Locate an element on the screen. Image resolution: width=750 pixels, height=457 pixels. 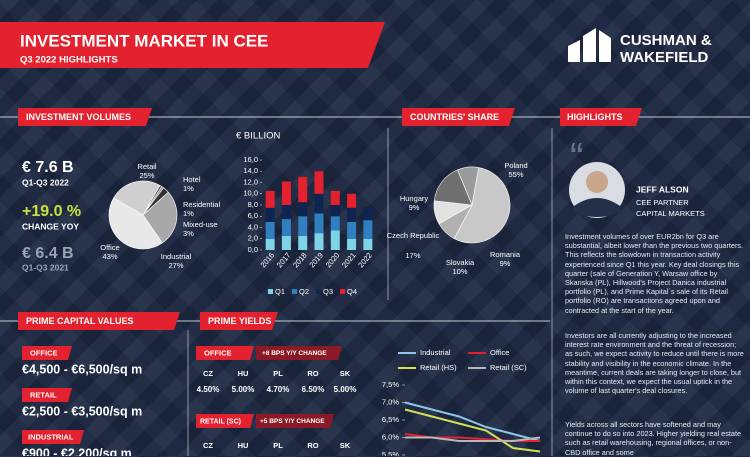
legend-label: Retail (HS) is located at coordinates (438, 367).